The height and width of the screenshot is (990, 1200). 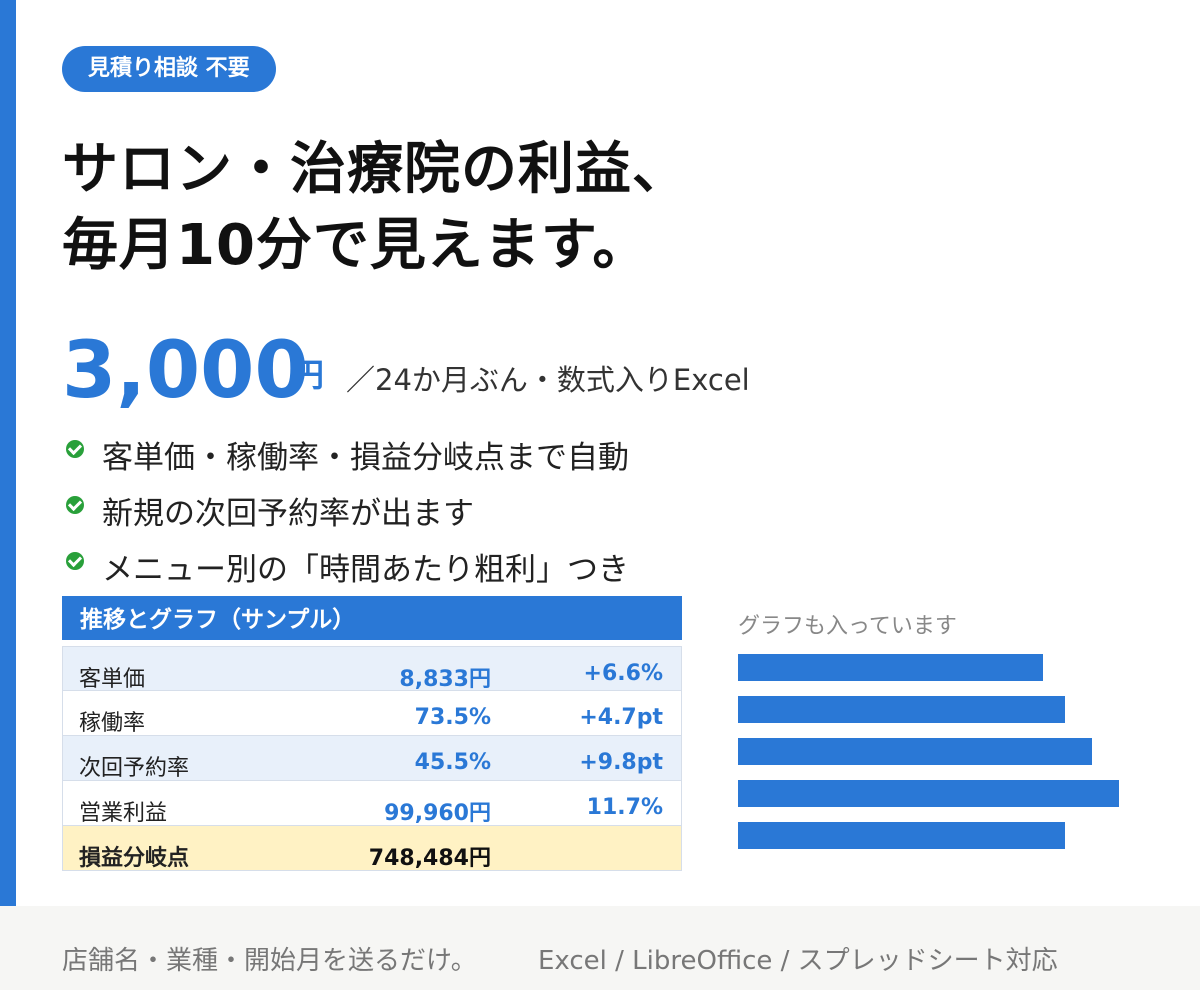 I want to click on title-line-2: 毎月10分で見えます。, so click(x=356, y=245).